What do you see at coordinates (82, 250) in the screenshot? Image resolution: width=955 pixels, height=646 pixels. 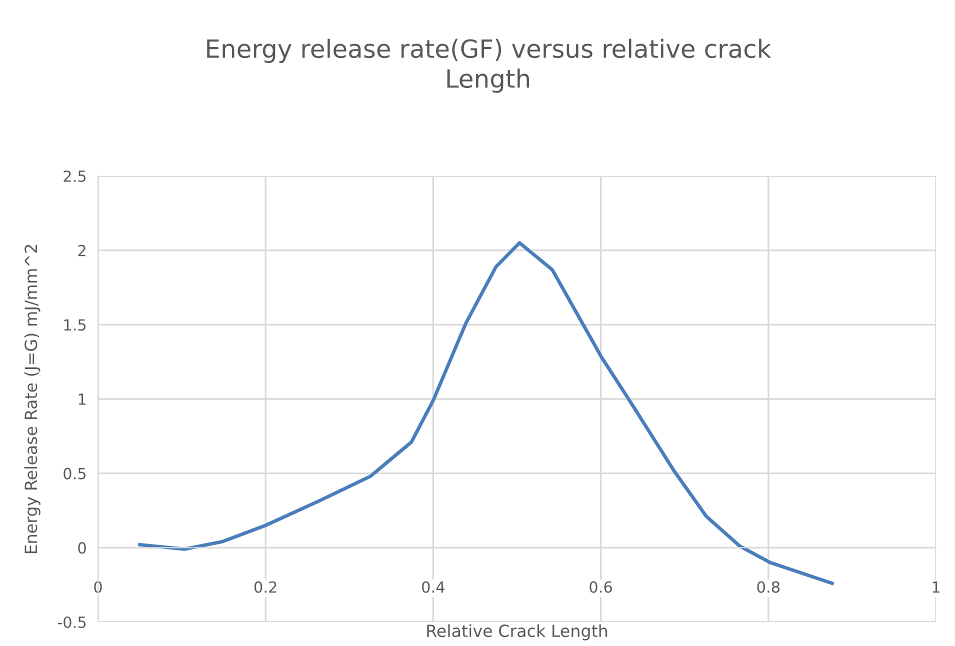 I see `y-tick-label: 2` at bounding box center [82, 250].